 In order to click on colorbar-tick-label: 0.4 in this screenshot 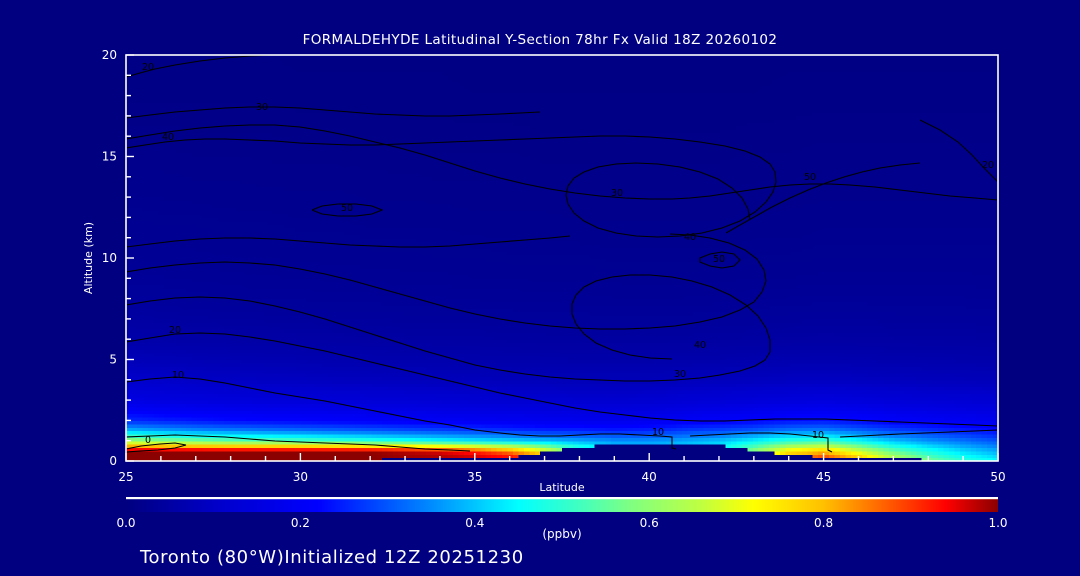, I will do `click(474, 523)`.